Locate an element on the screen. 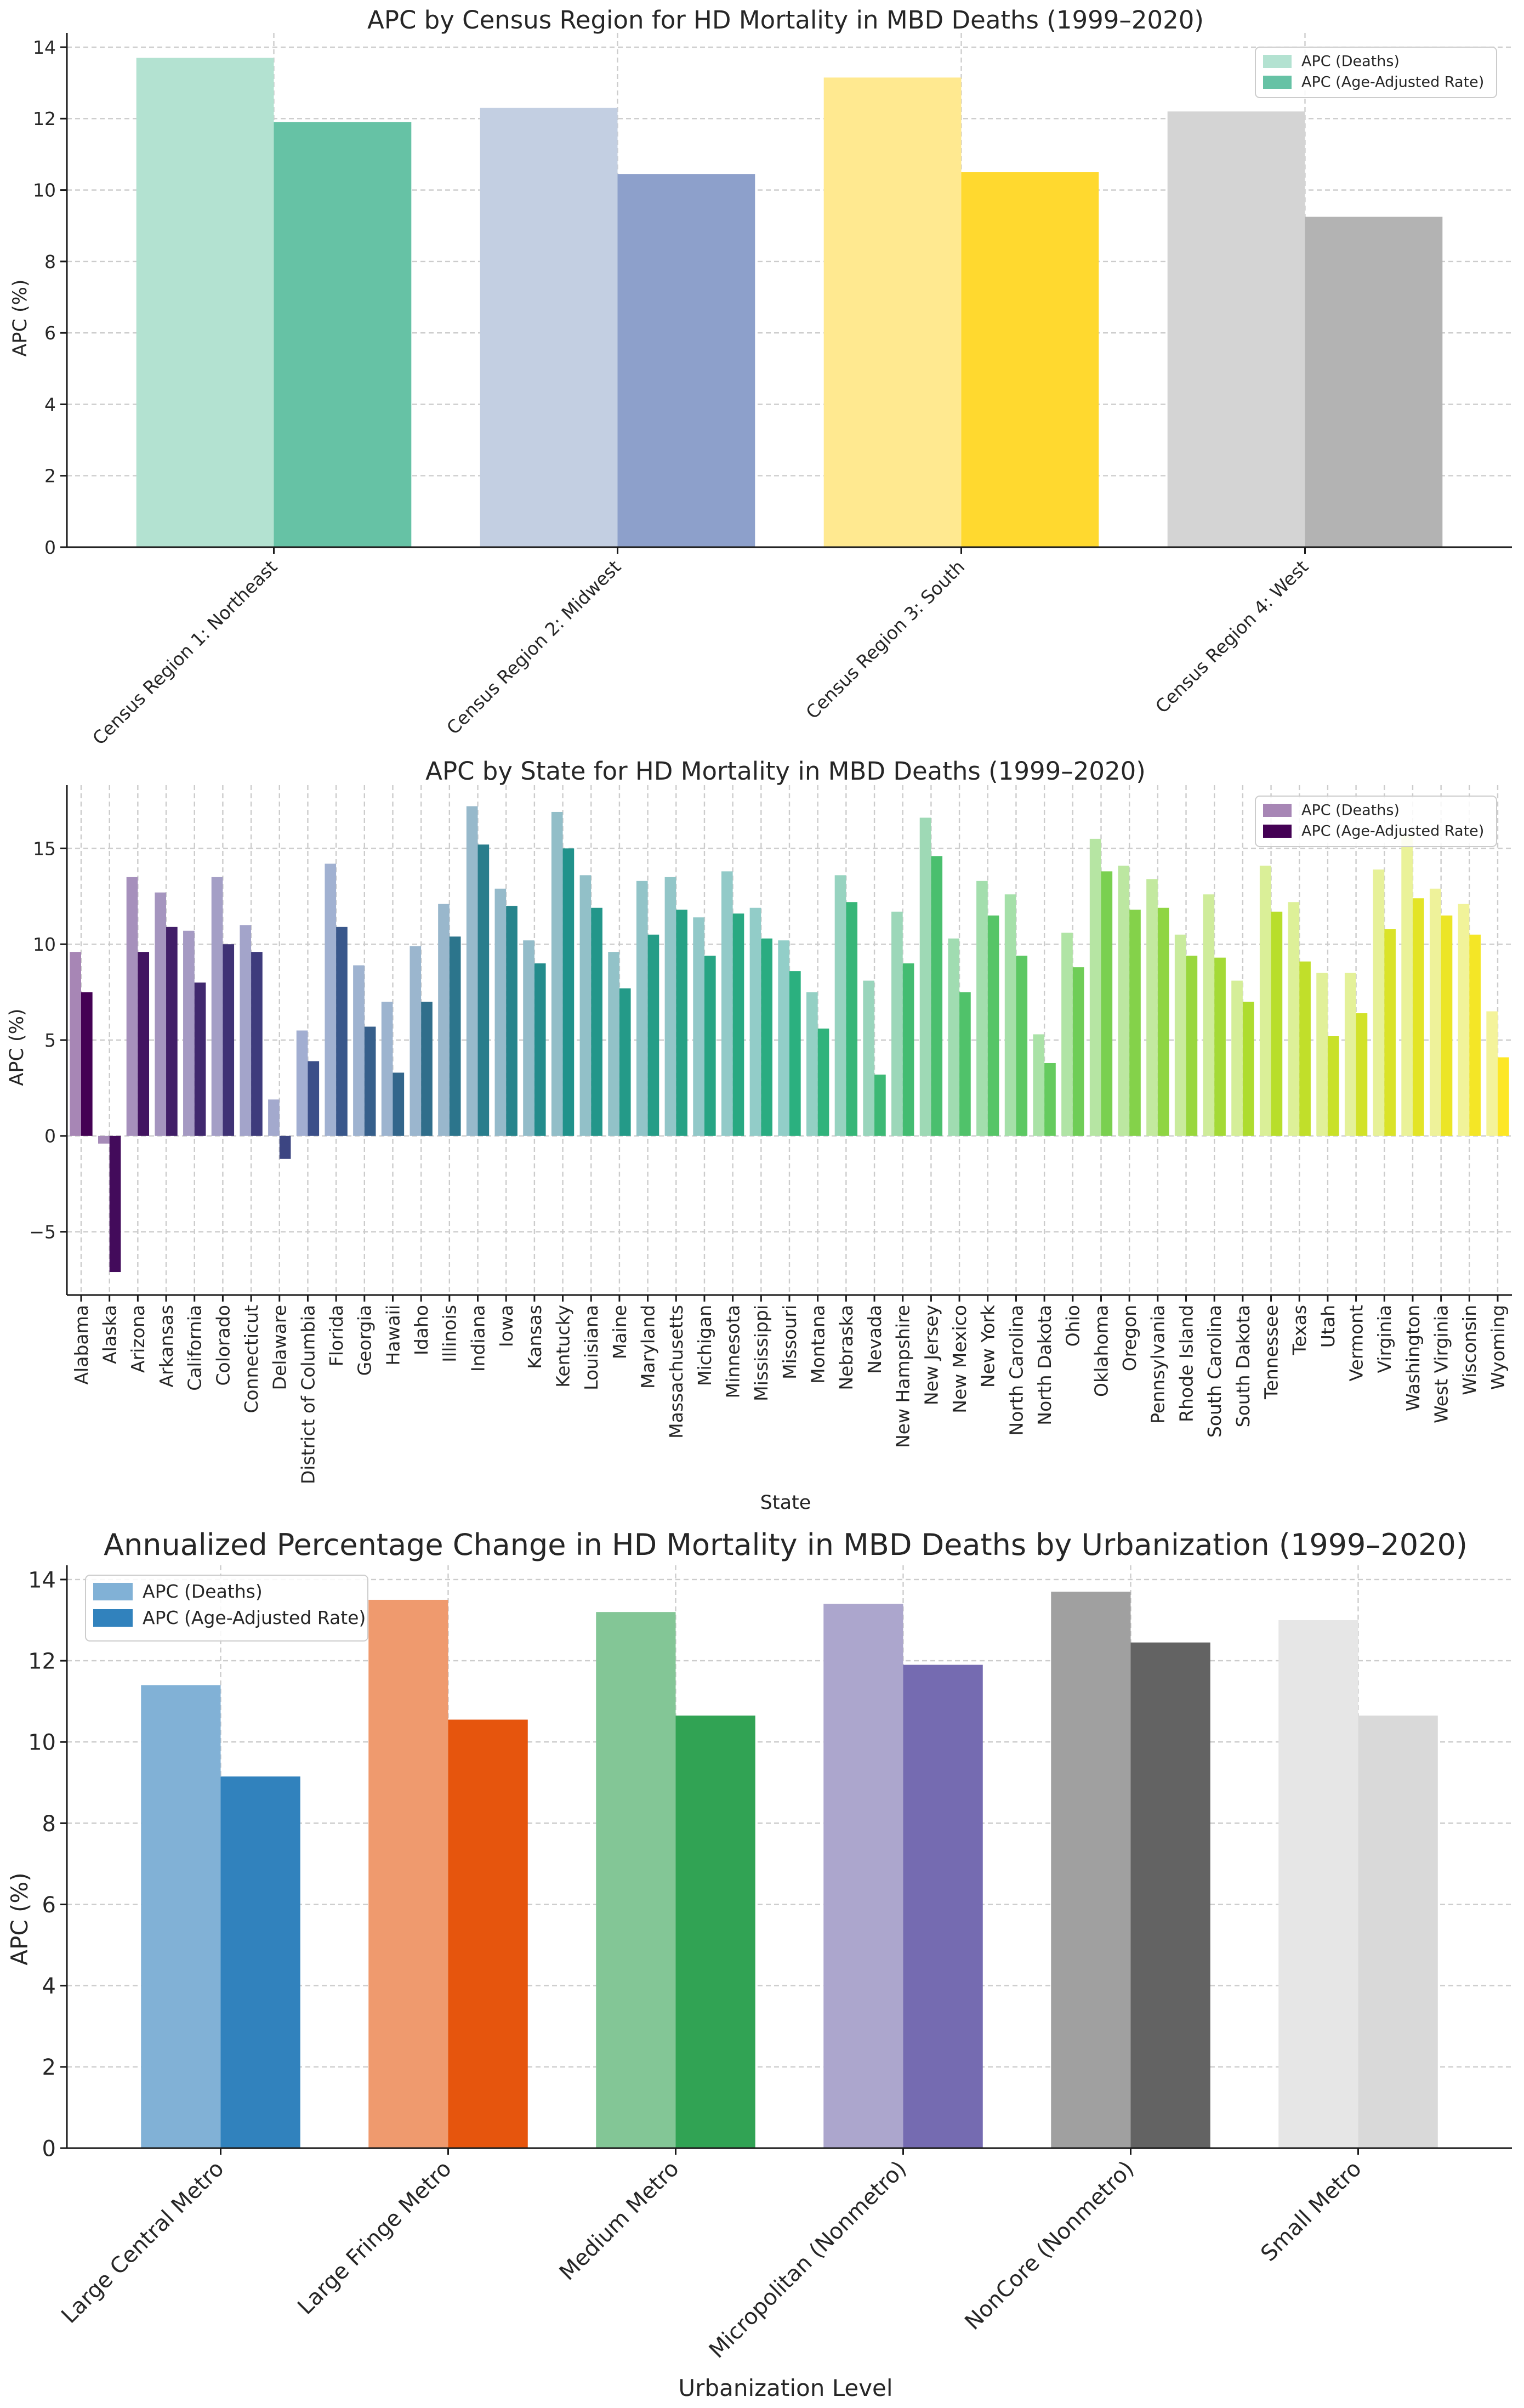 The width and height of the screenshot is (1524, 2408). state-x-tick-label: California is located at coordinates (195, 1348).